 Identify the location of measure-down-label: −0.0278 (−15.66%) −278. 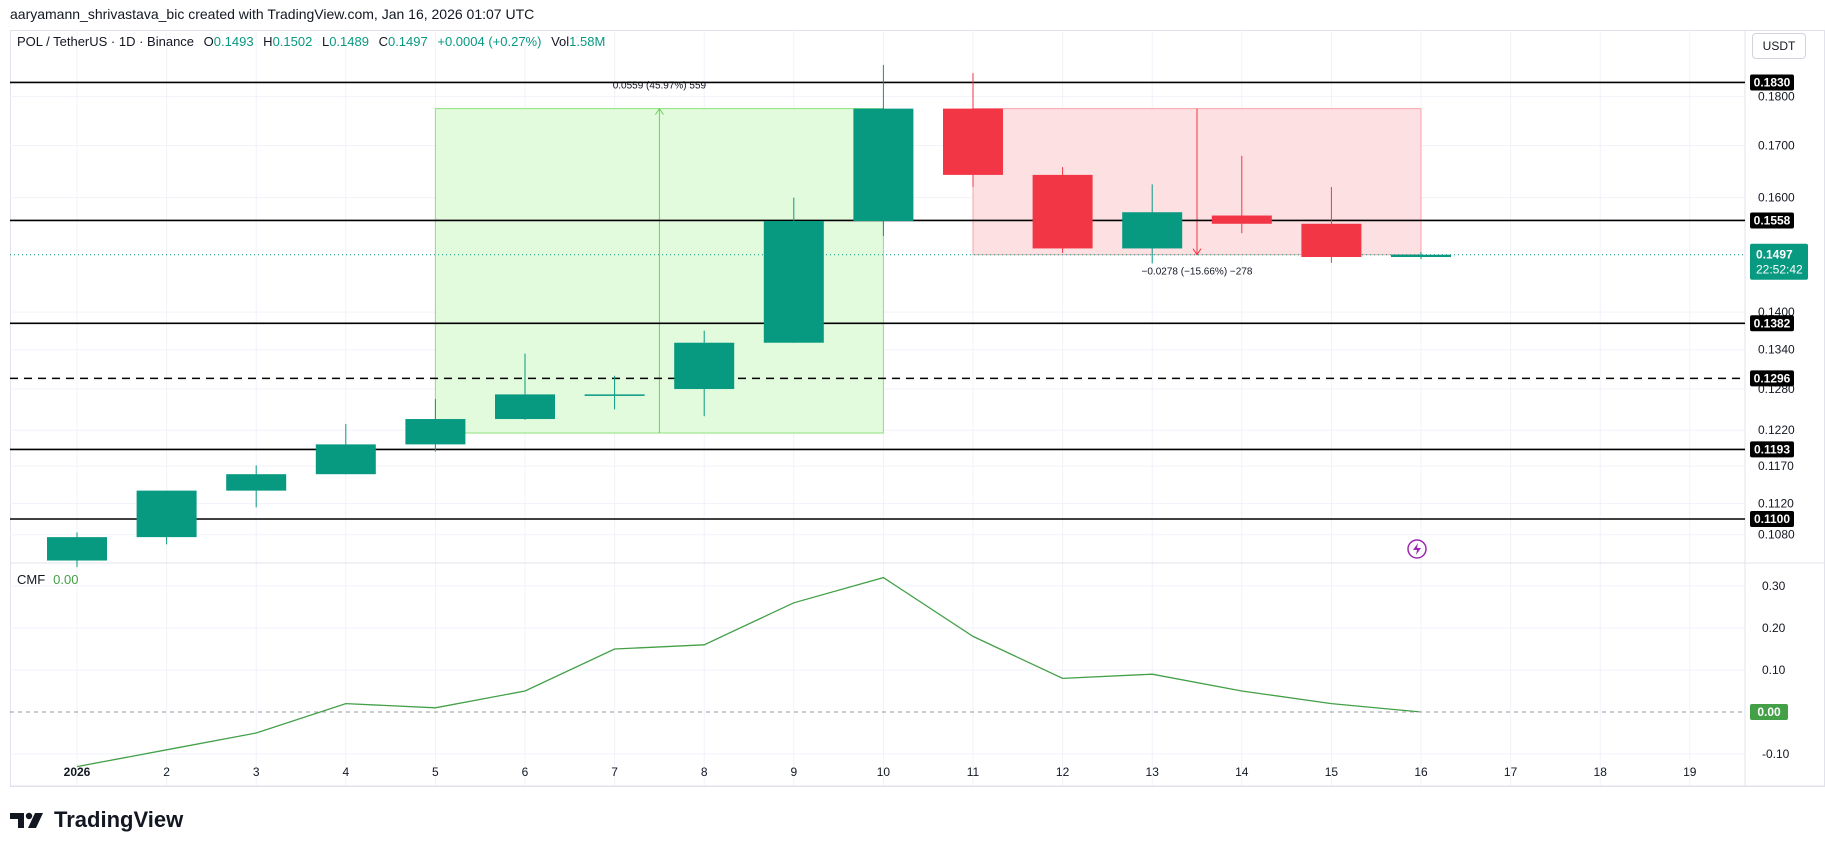
(1197, 272).